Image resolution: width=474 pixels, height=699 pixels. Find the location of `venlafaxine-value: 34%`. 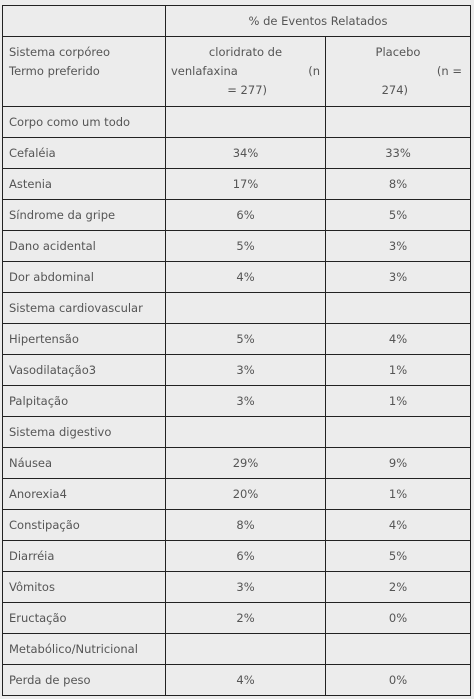

venlafaxine-value: 34% is located at coordinates (245, 153).